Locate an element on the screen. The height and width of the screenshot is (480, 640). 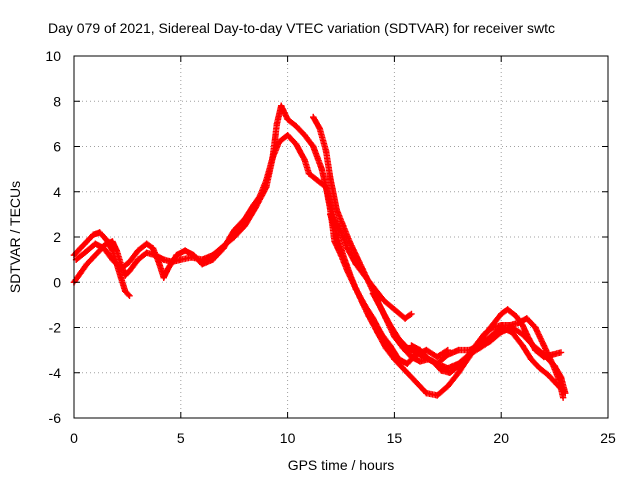
y-axis-label: SDTVAR / TECUs is located at coordinates (15, 237).